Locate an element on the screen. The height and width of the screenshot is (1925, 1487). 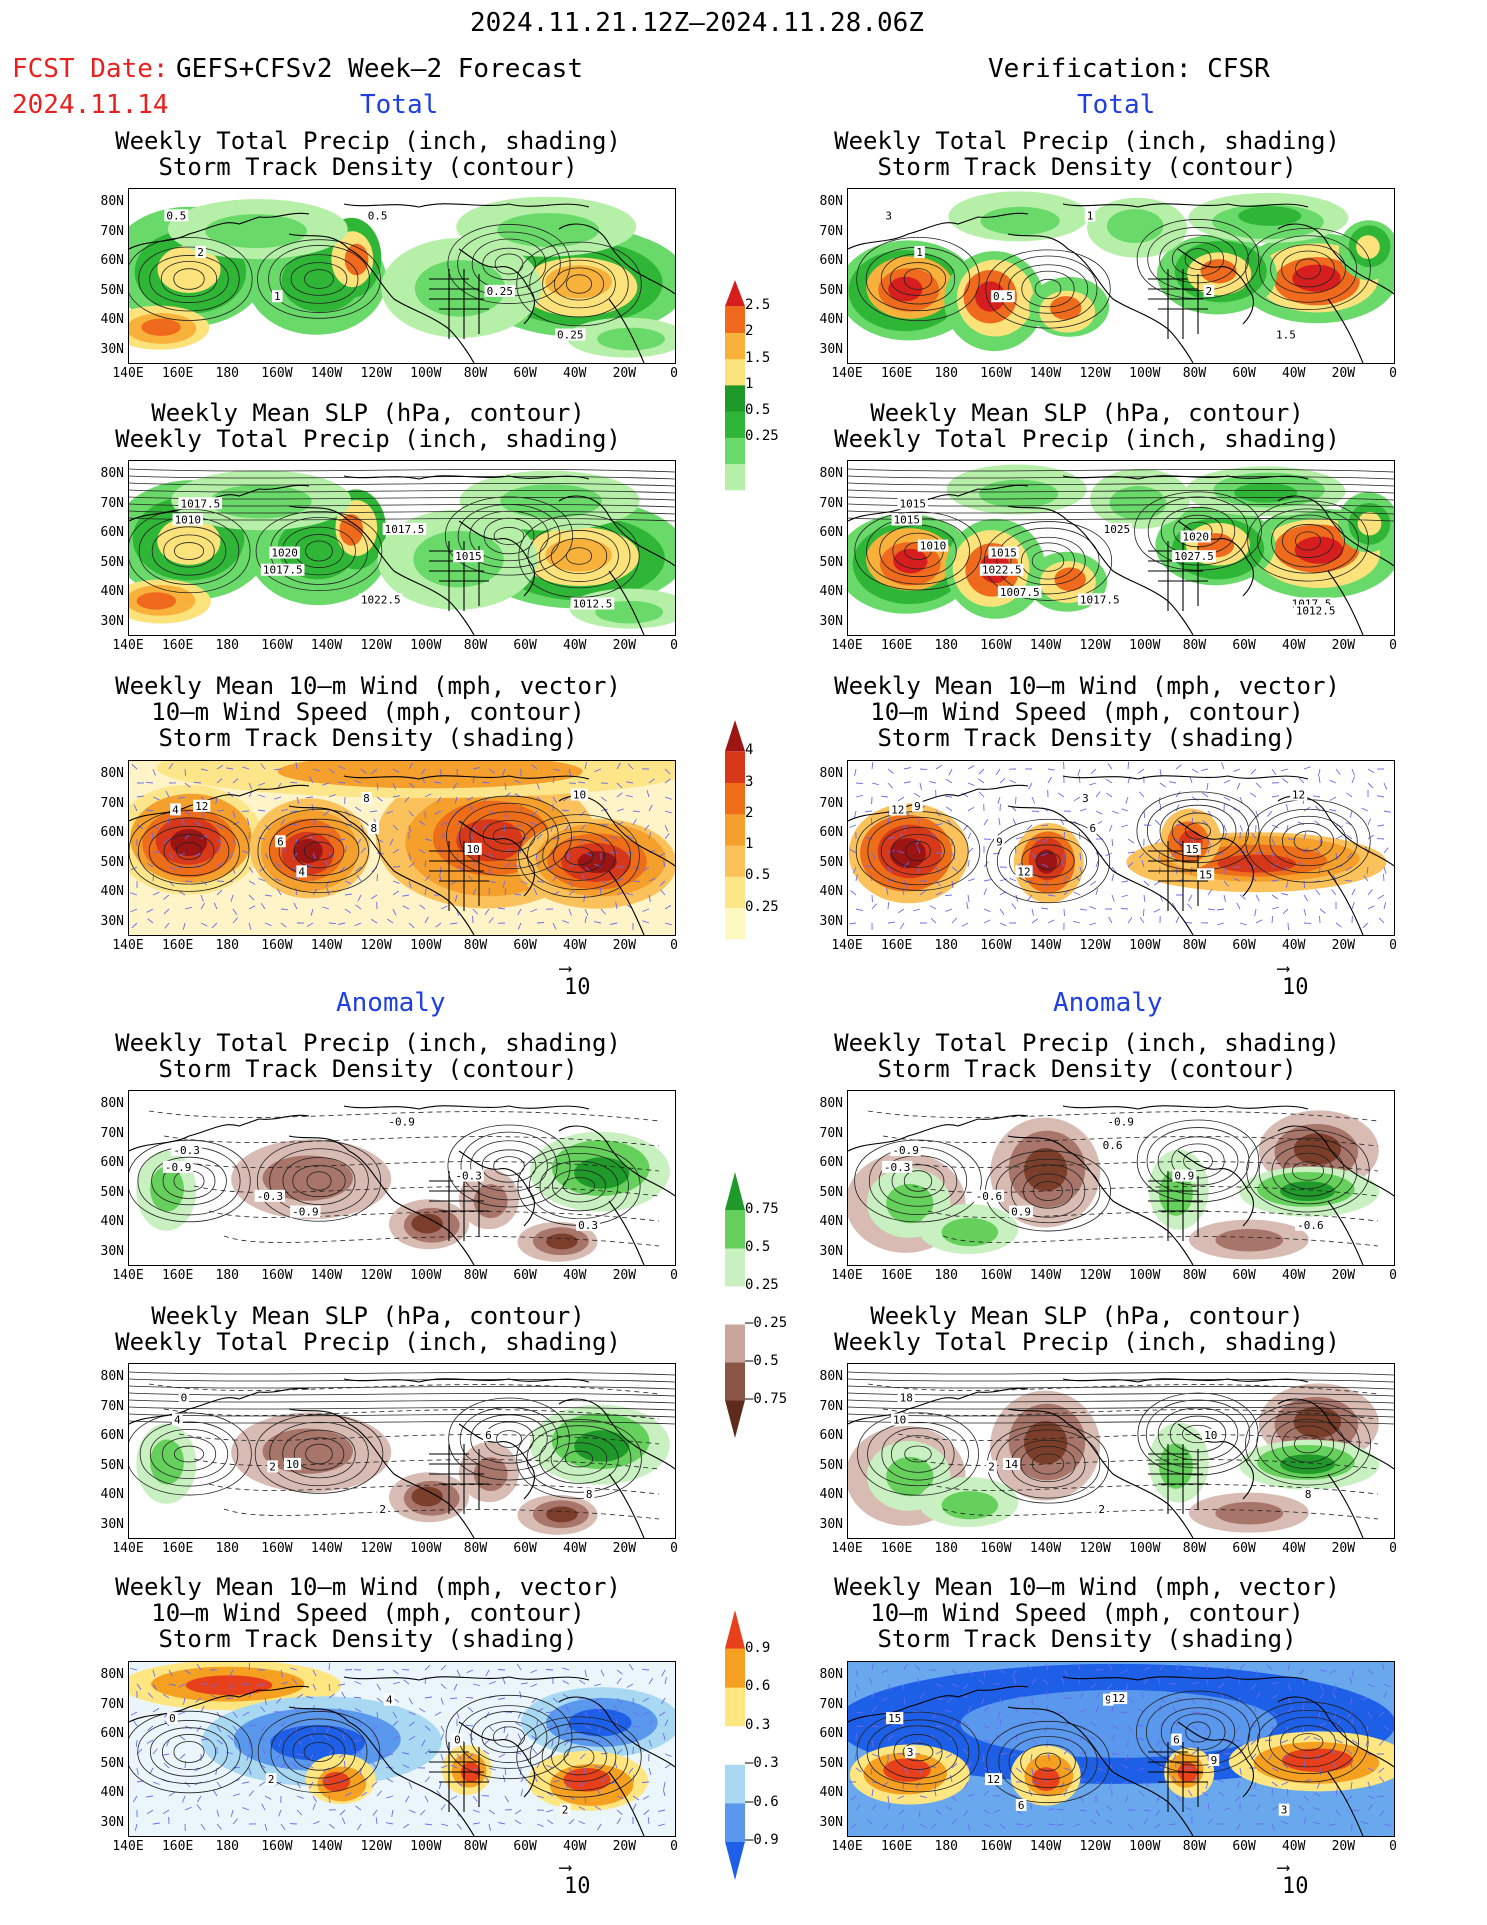
coastline is located at coordinates (1121, 1756).